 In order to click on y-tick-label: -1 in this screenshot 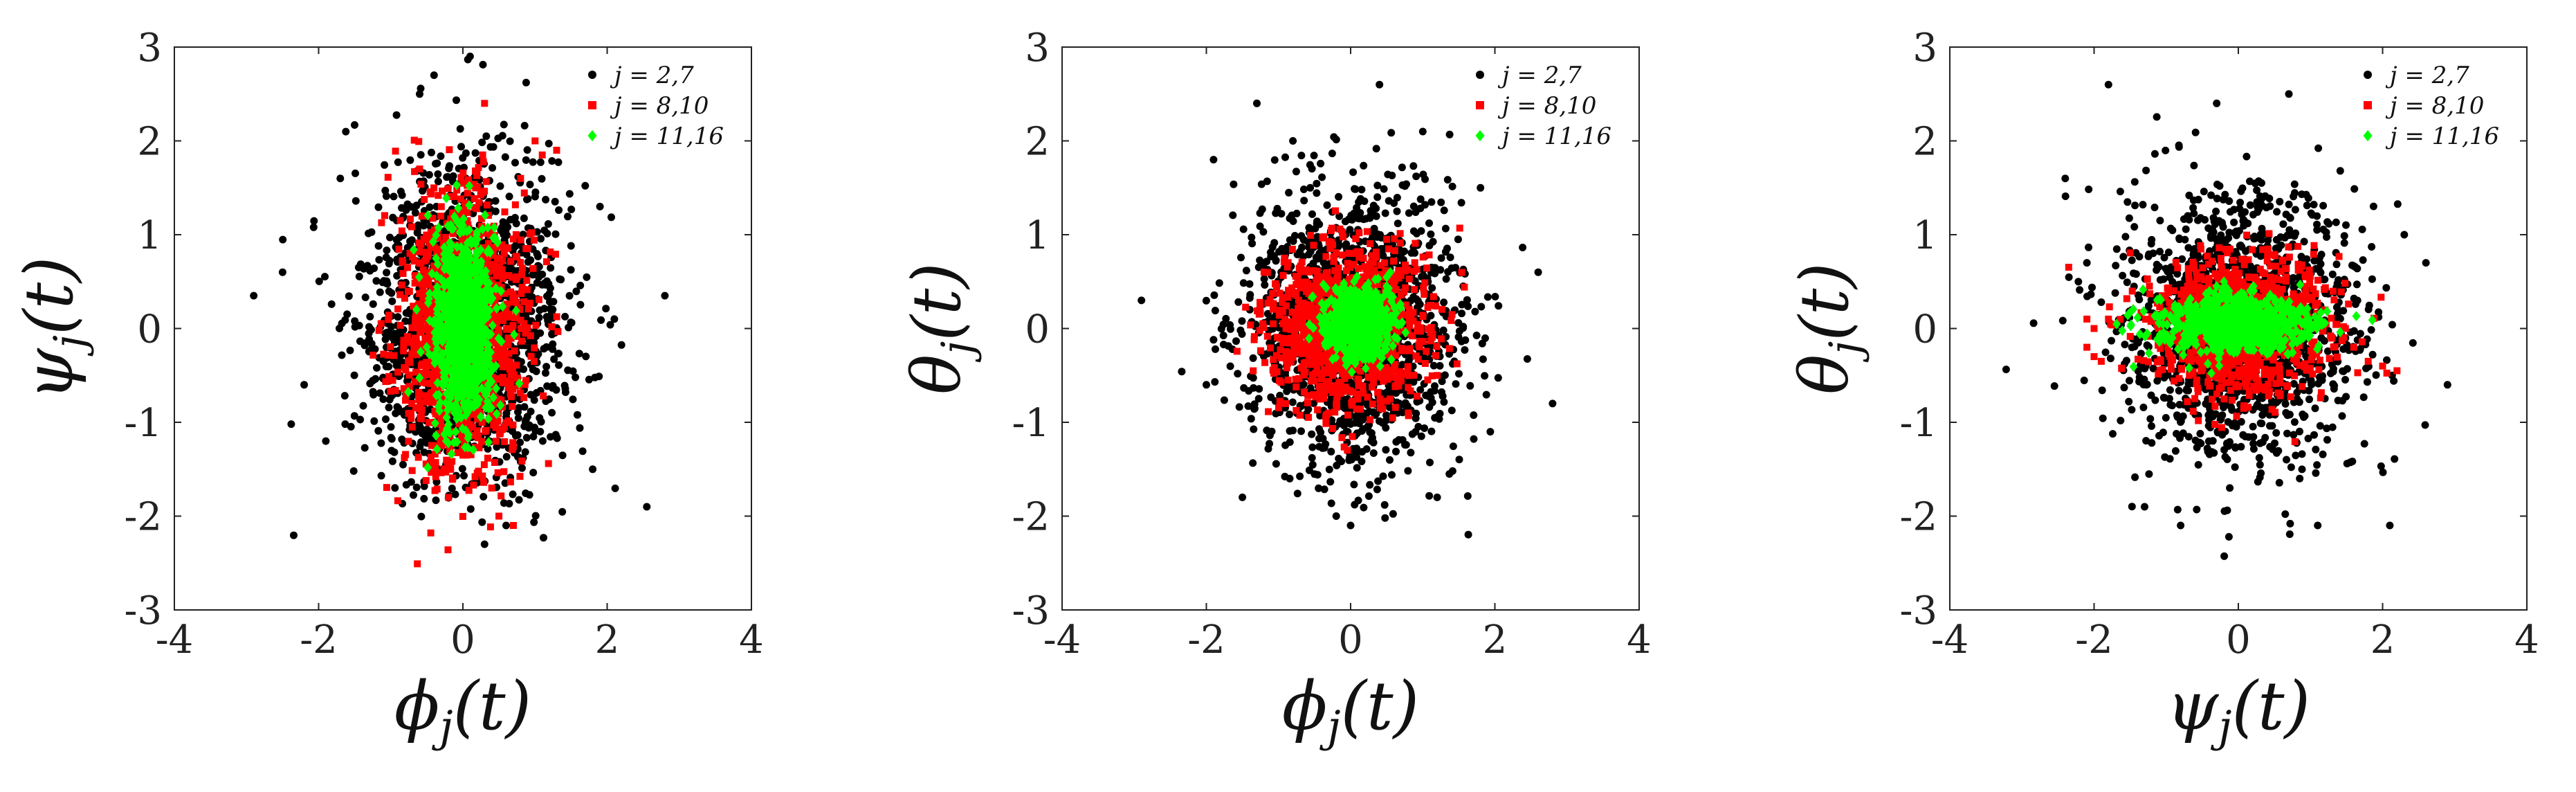, I will do `click(143, 423)`.